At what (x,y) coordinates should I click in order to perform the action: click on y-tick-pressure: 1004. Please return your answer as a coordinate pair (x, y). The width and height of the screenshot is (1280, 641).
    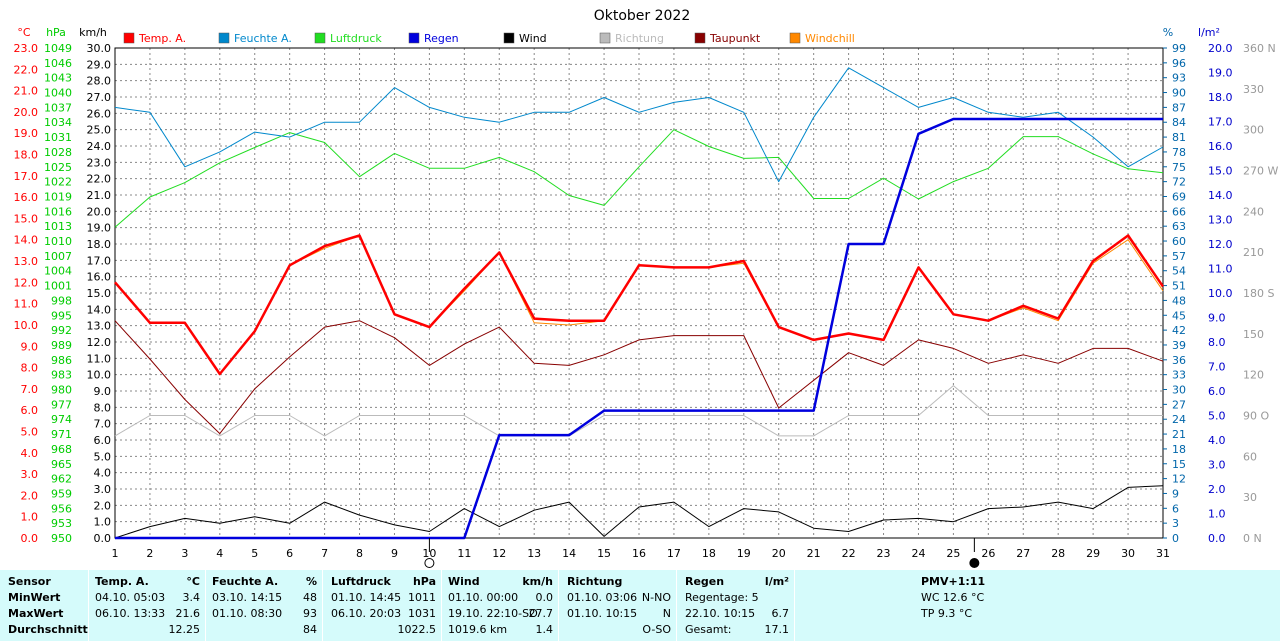
    Looking at the image, I should click on (58, 271).